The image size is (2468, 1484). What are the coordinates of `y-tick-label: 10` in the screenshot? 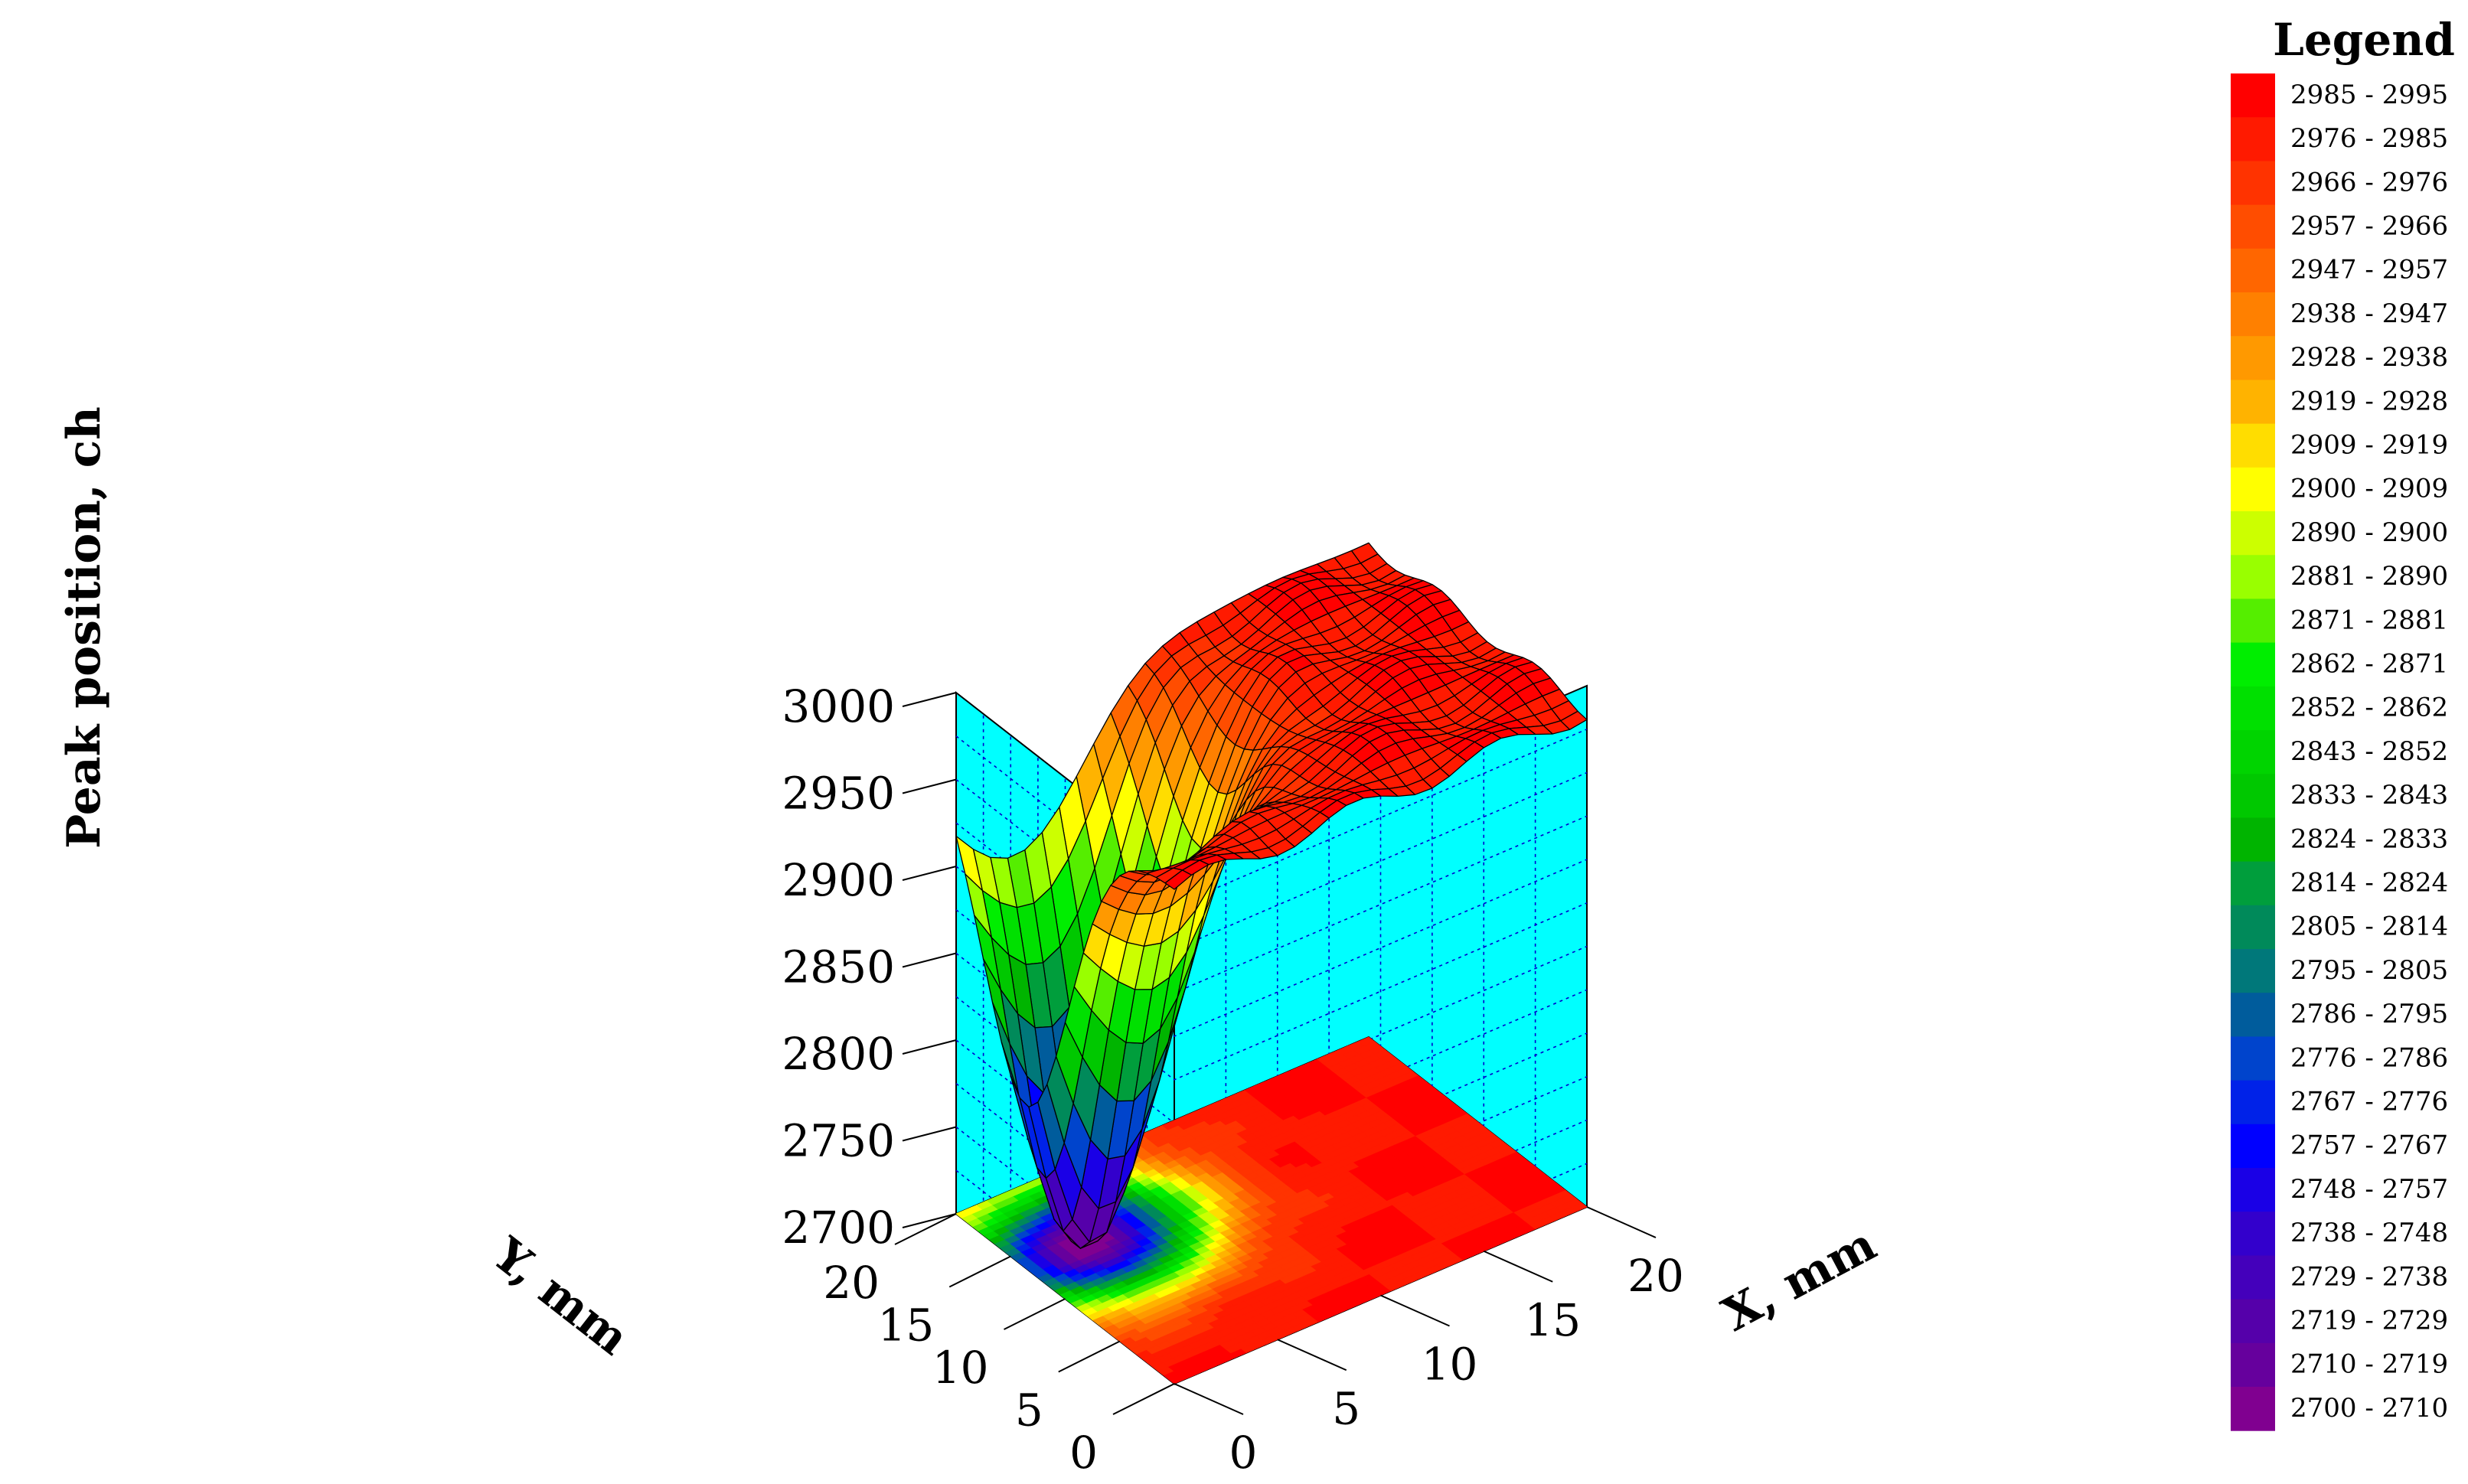 It's located at (960, 1368).